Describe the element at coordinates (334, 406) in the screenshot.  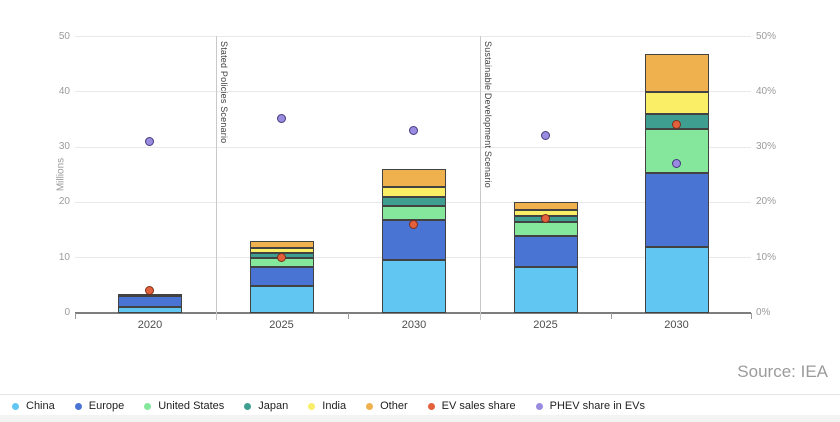
I see `legend-label: India` at that location.